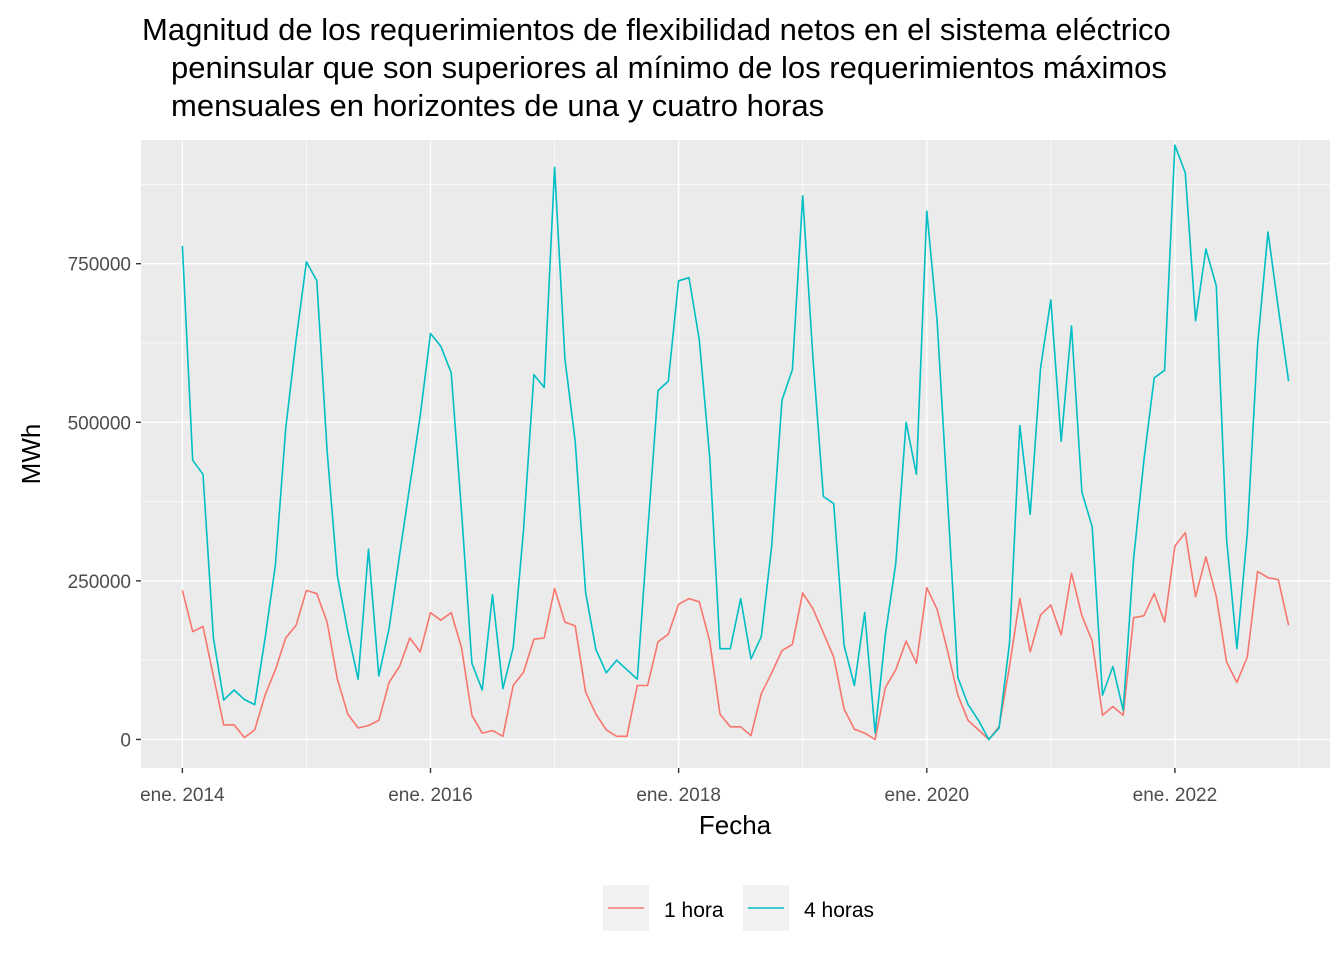 The image size is (1344, 960). What do you see at coordinates (430, 795) in the screenshot?
I see `x-tick-label: ene. 2016` at bounding box center [430, 795].